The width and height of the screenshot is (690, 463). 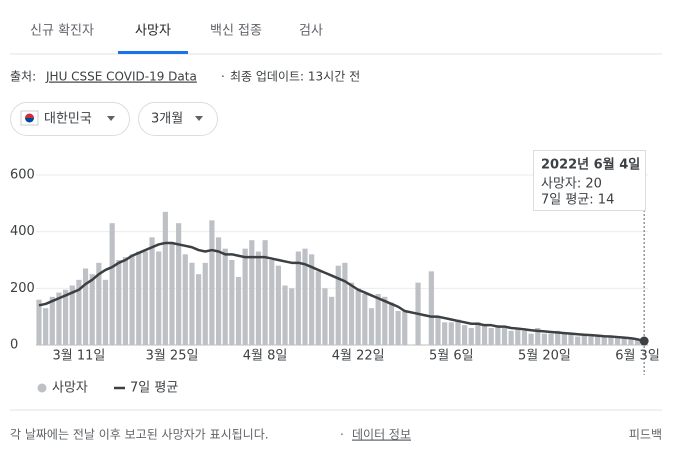 I want to click on footer-note: 각 날짜에는 전날 이후 보고된 사망자가 표시됩니다., so click(x=139, y=435).